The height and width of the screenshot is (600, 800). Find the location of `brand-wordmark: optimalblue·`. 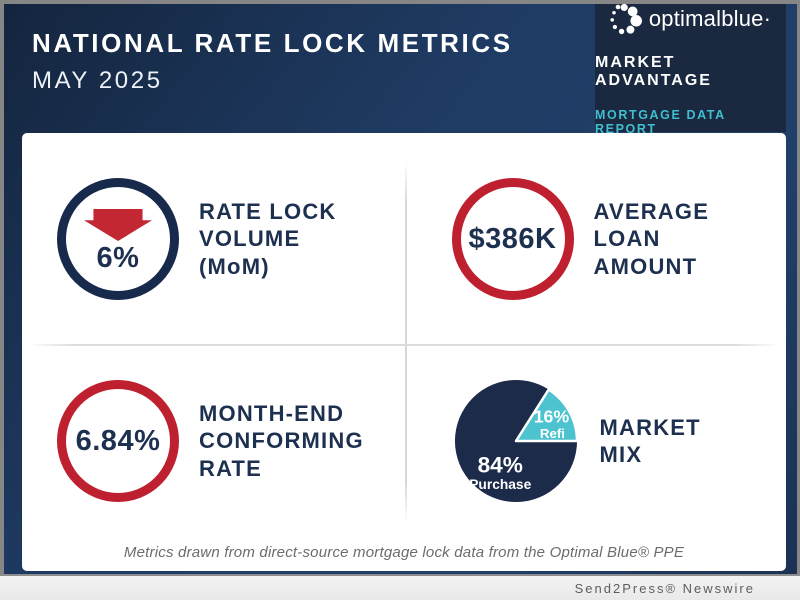

brand-wordmark: optimalblue· is located at coordinates (710, 18).